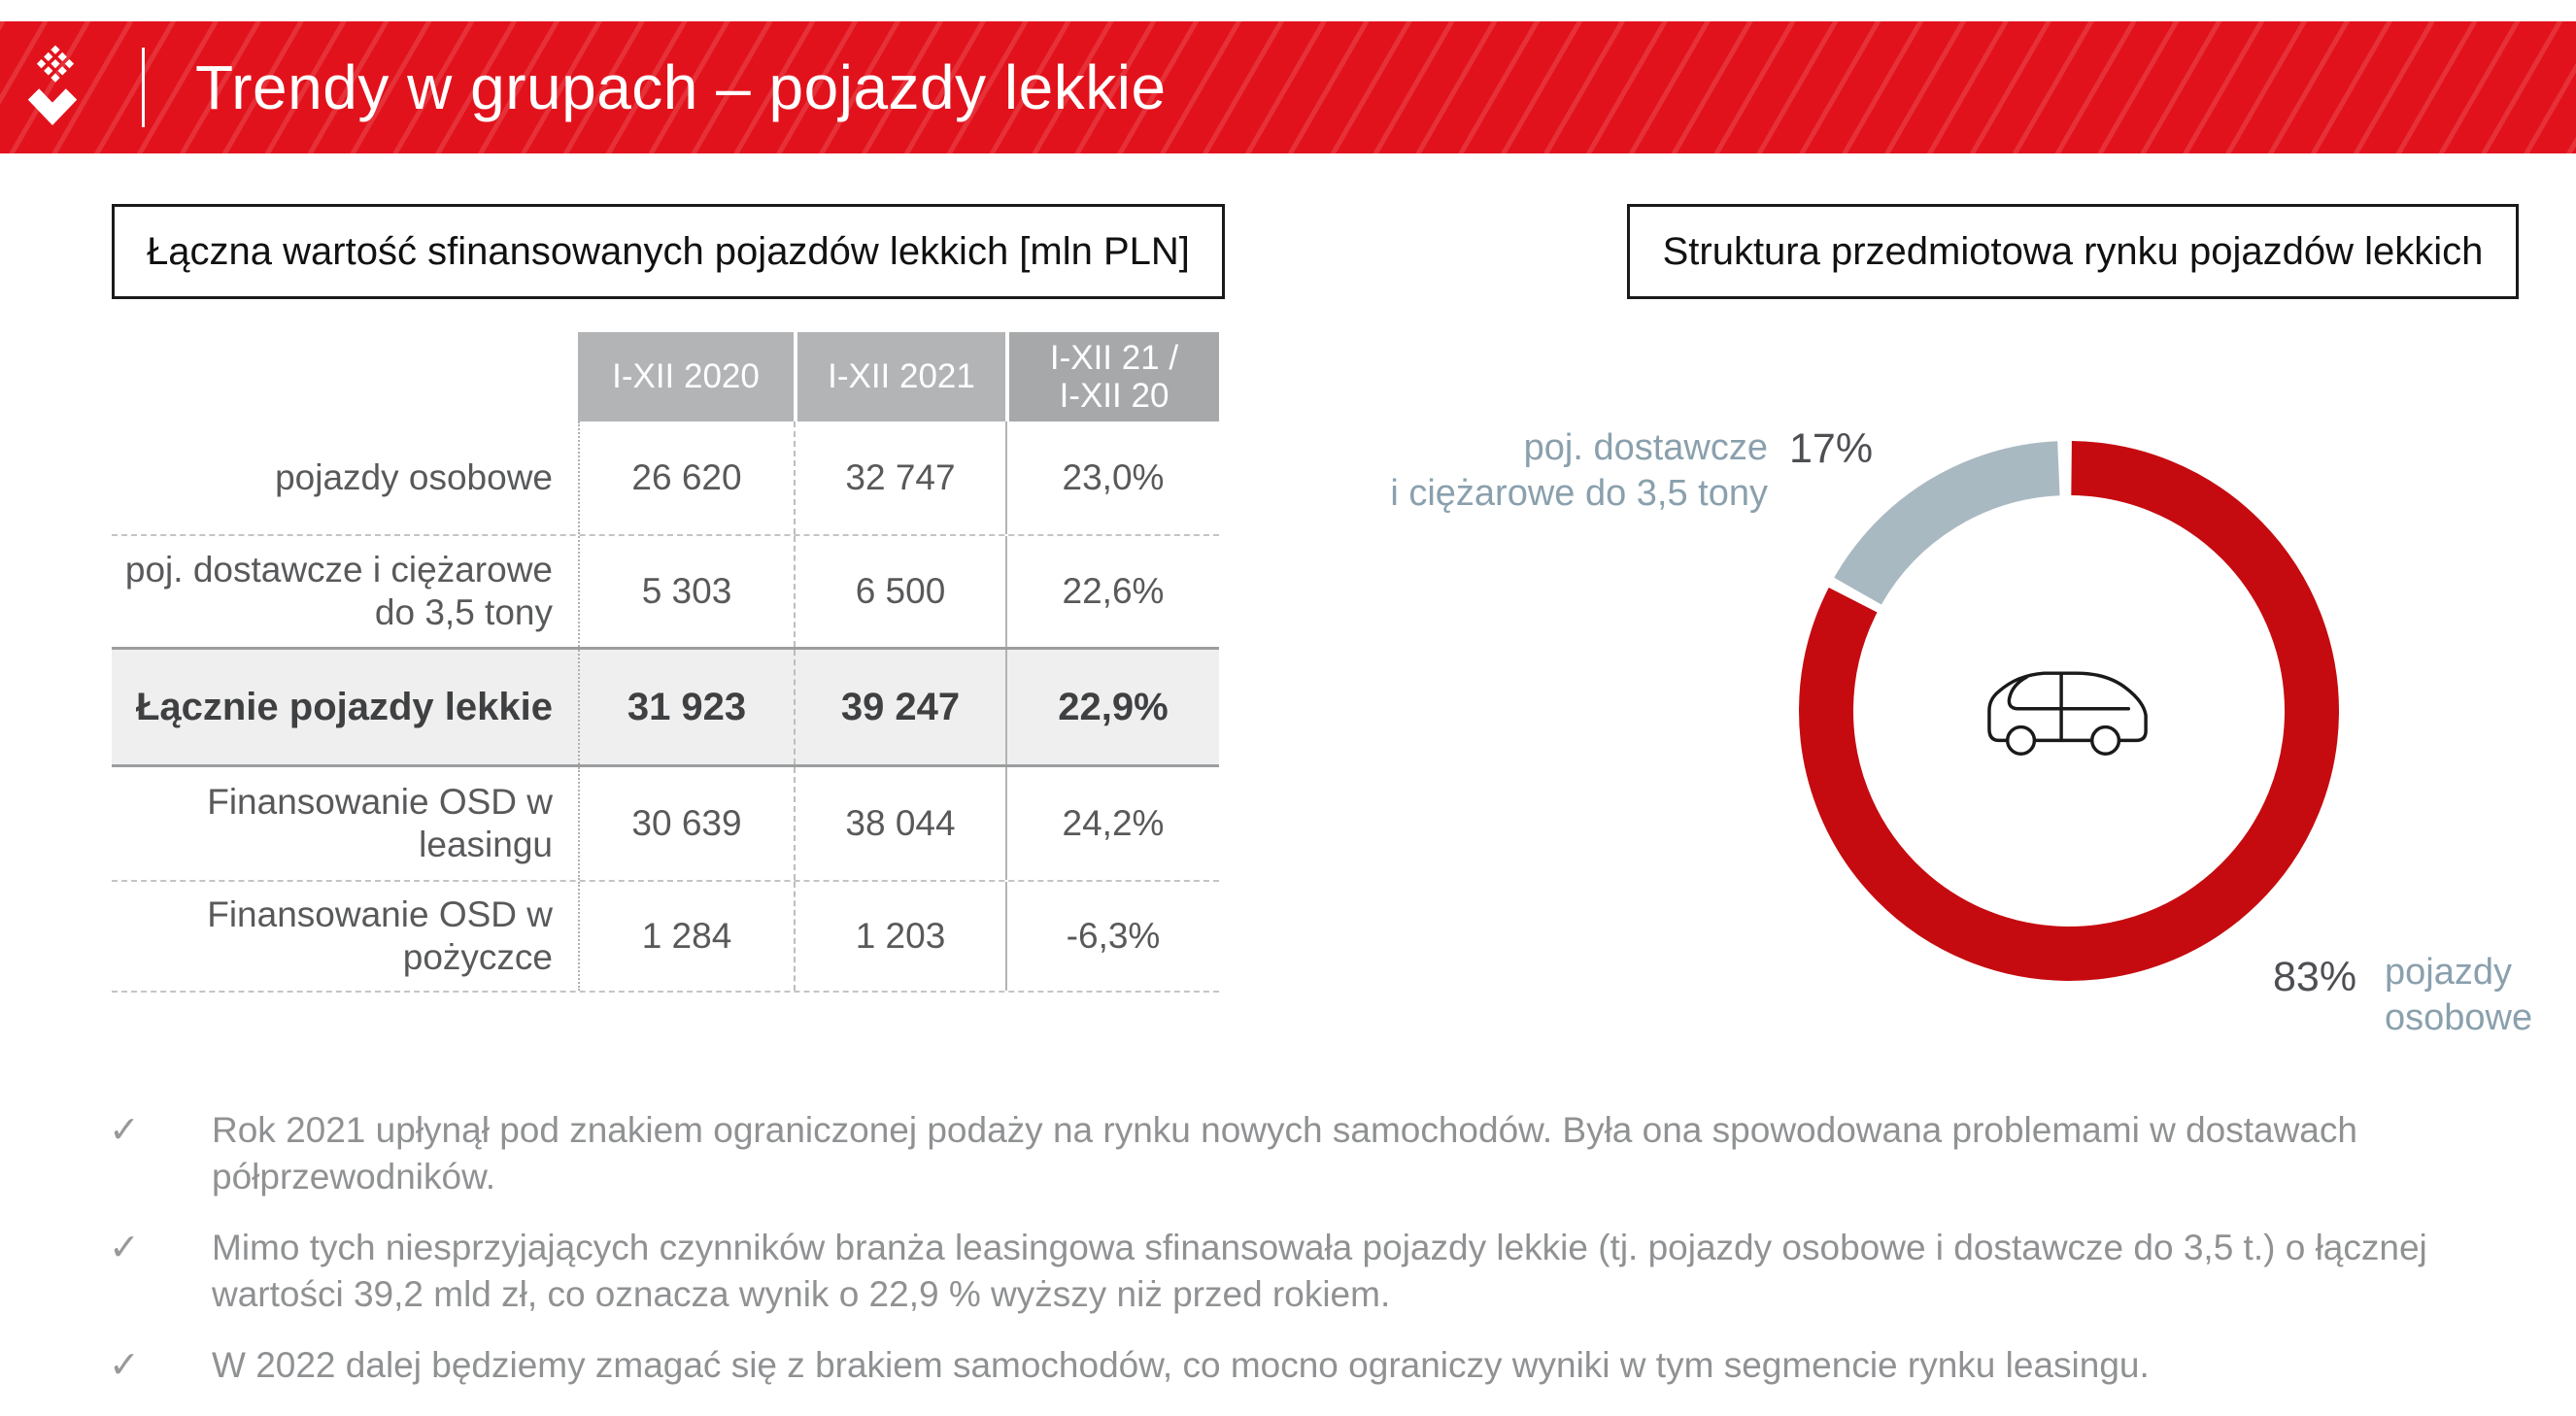  Describe the element at coordinates (2458, 995) in the screenshot. I see `label-passenger-cars: pojazdy osobowe` at that location.